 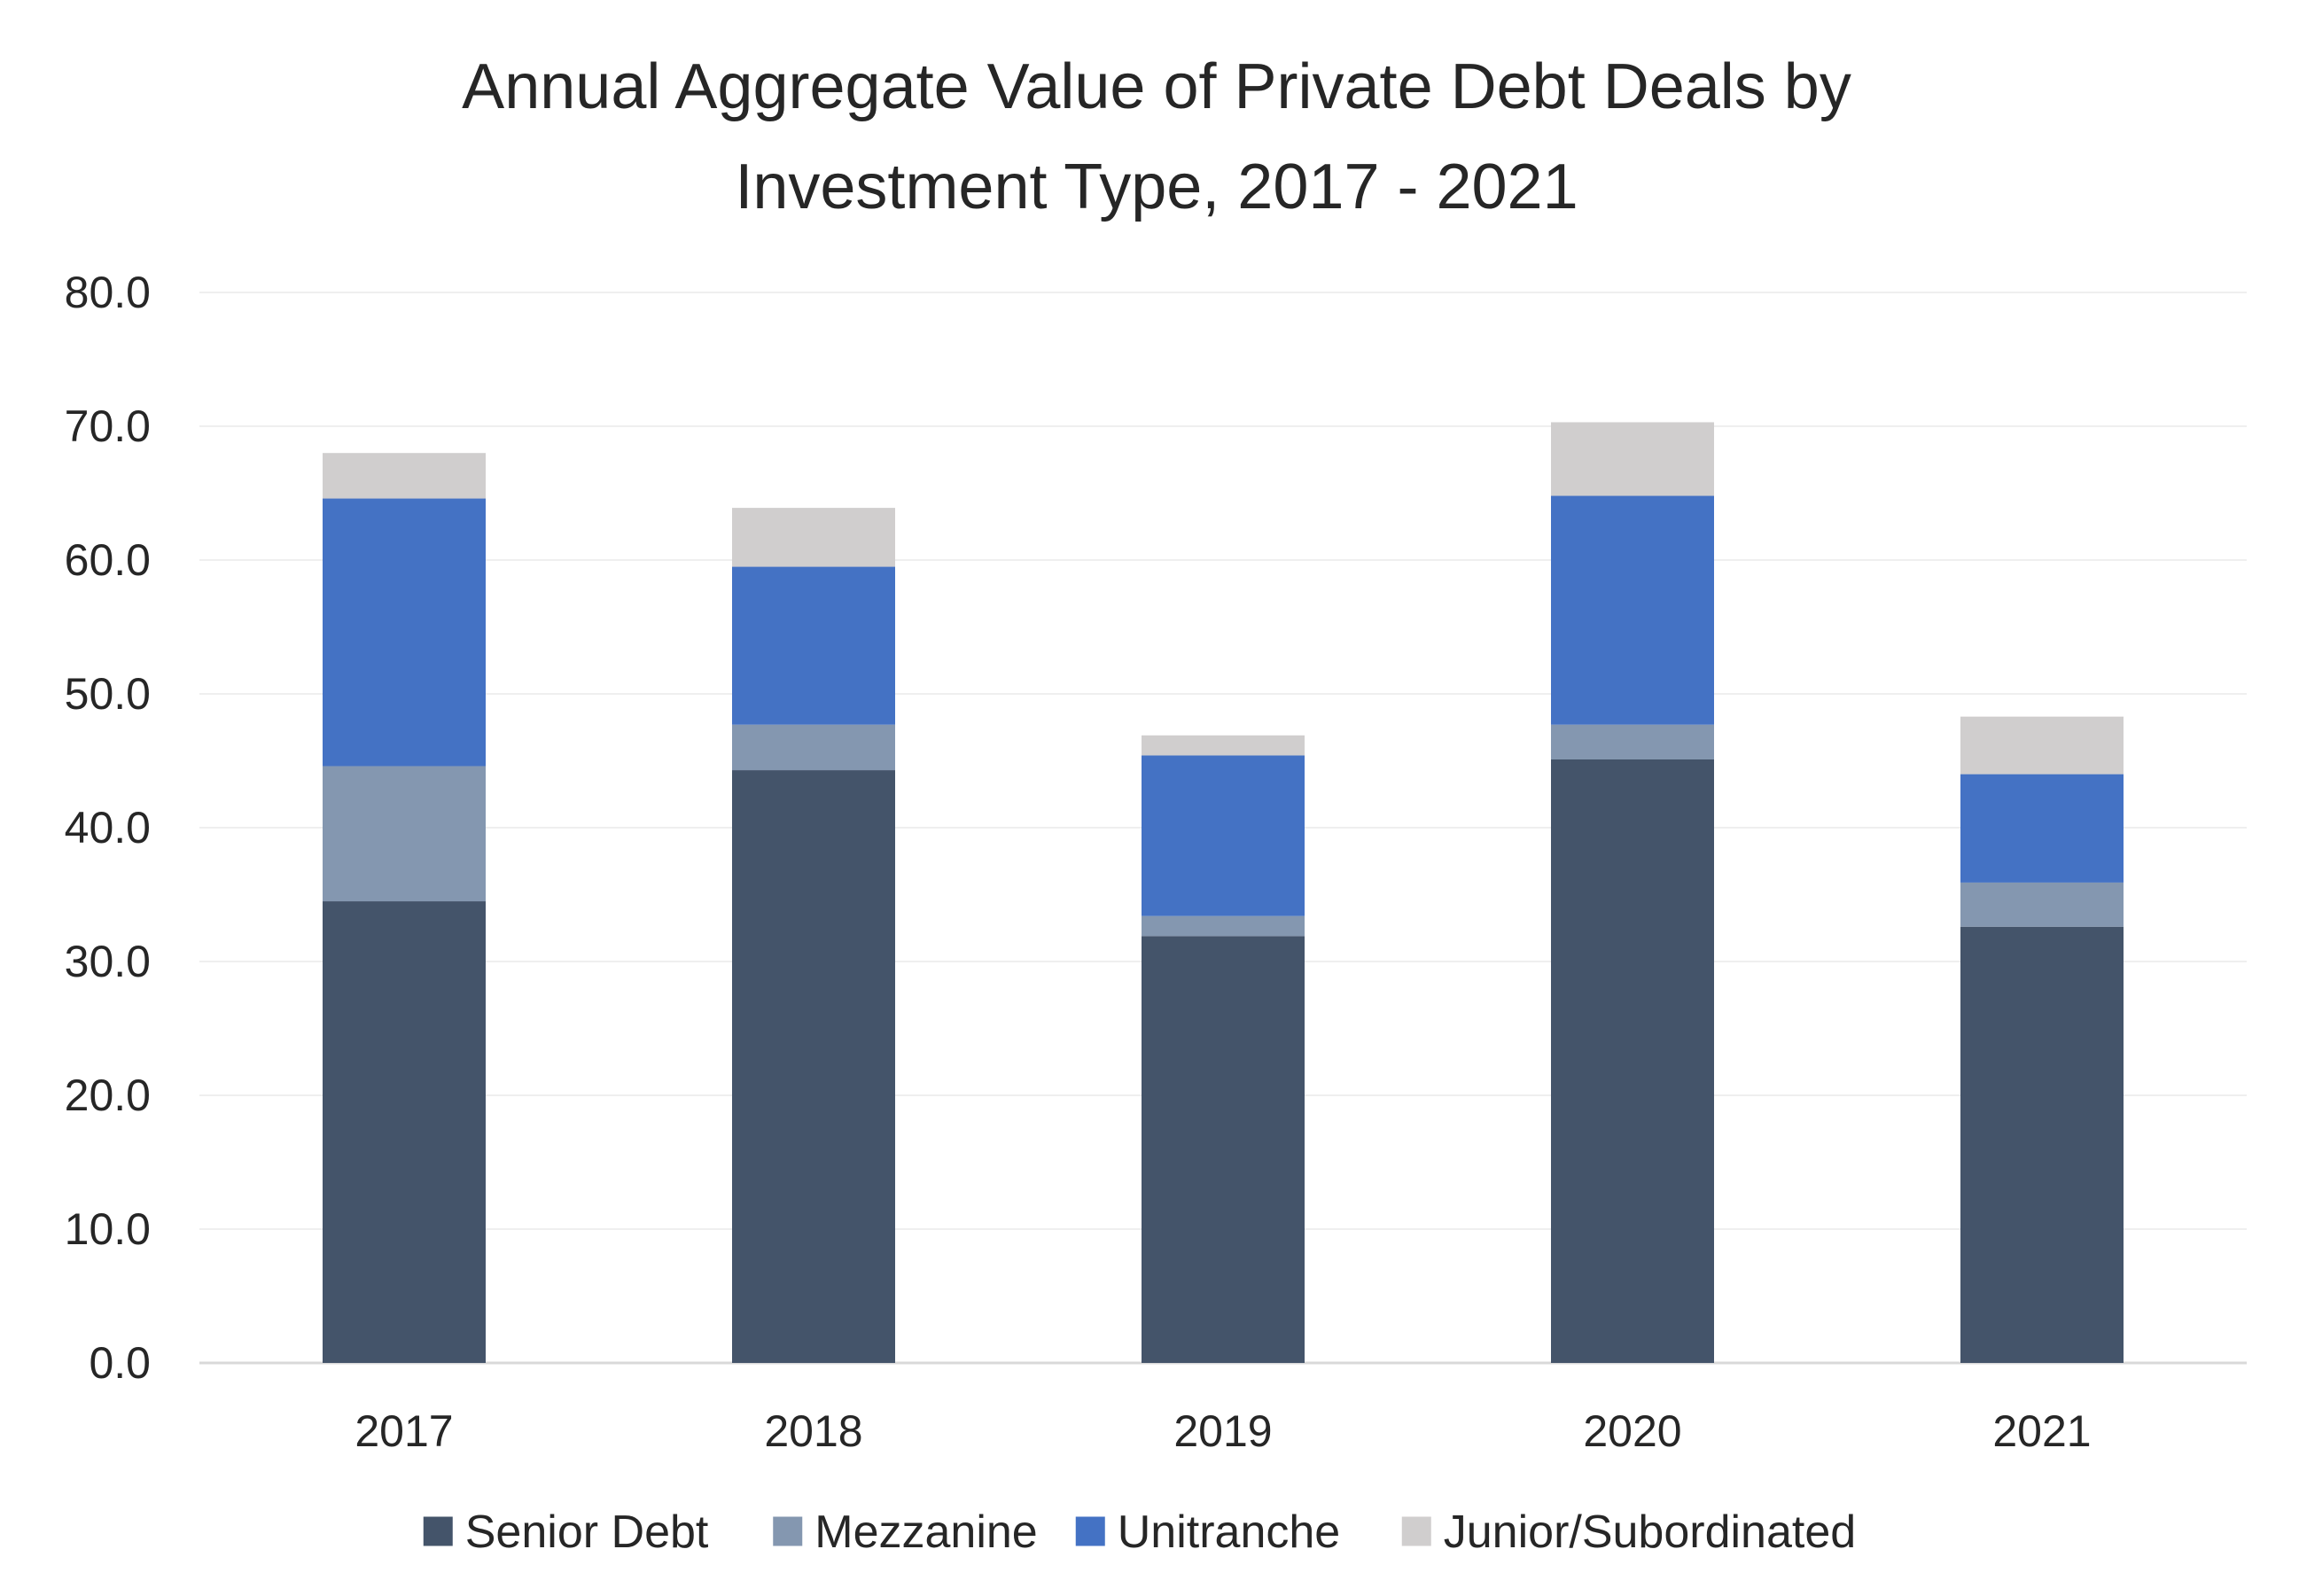 I want to click on x-axis-tick-labels: 2017 2018 2019 2020 2021, so click(x=1223, y=1431).